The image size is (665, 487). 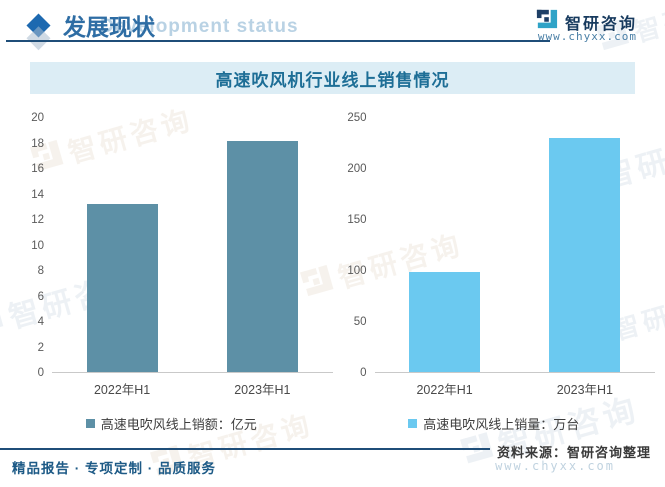 I want to click on y-axis-tick-label: 8, so click(x=40, y=271).